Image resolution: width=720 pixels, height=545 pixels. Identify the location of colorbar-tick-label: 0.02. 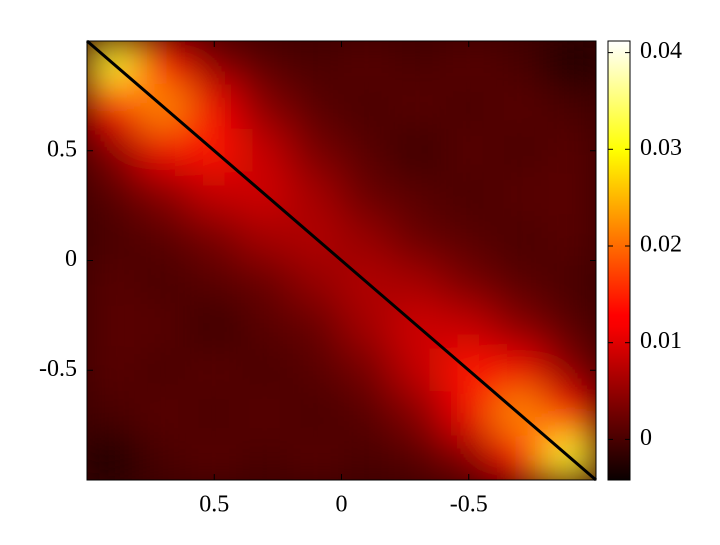
(661, 244).